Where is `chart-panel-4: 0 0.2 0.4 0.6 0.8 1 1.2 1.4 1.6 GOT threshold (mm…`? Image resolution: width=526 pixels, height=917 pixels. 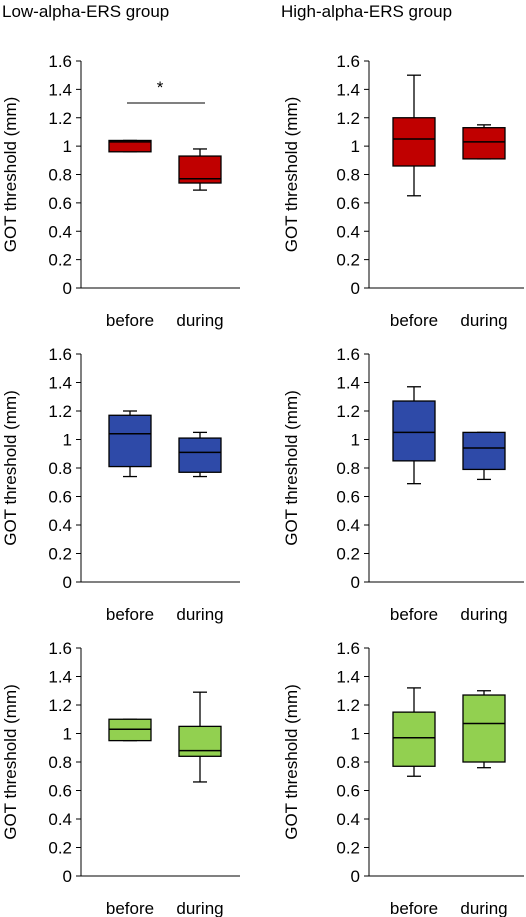 chart-panel-4: 0 0.2 0.4 0.6 0.8 1 1.2 1.4 1.6 GOT threshold (mm… is located at coordinates (403, 484).